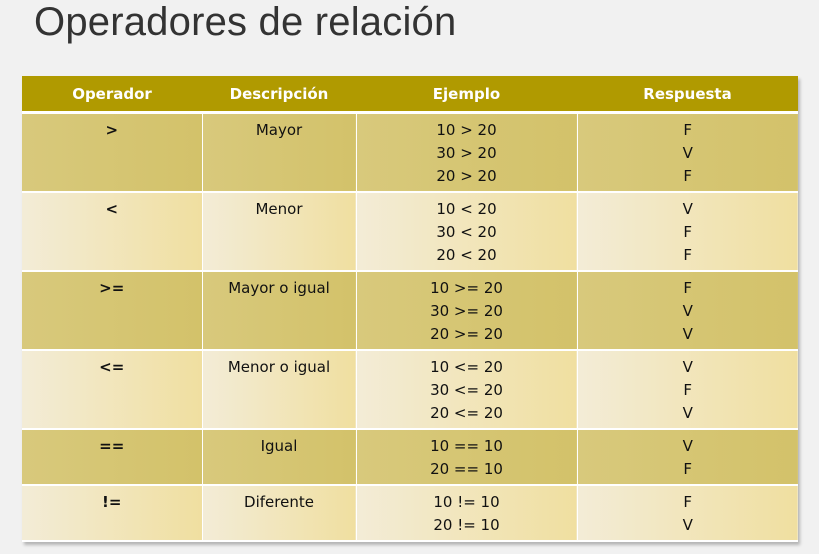 This screenshot has width=819, height=554. I want to click on cell-ejemplo: 10 > 20 30 > 20 20 > 20, so click(467, 152).